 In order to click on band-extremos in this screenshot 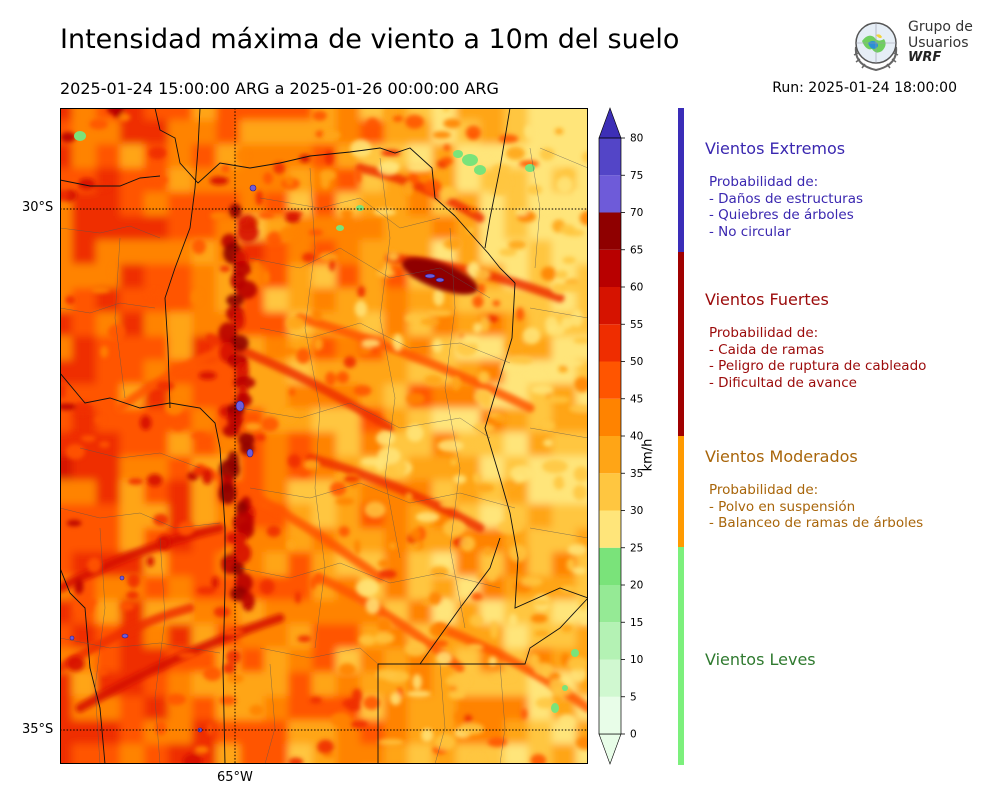, I will do `click(681, 180)`.